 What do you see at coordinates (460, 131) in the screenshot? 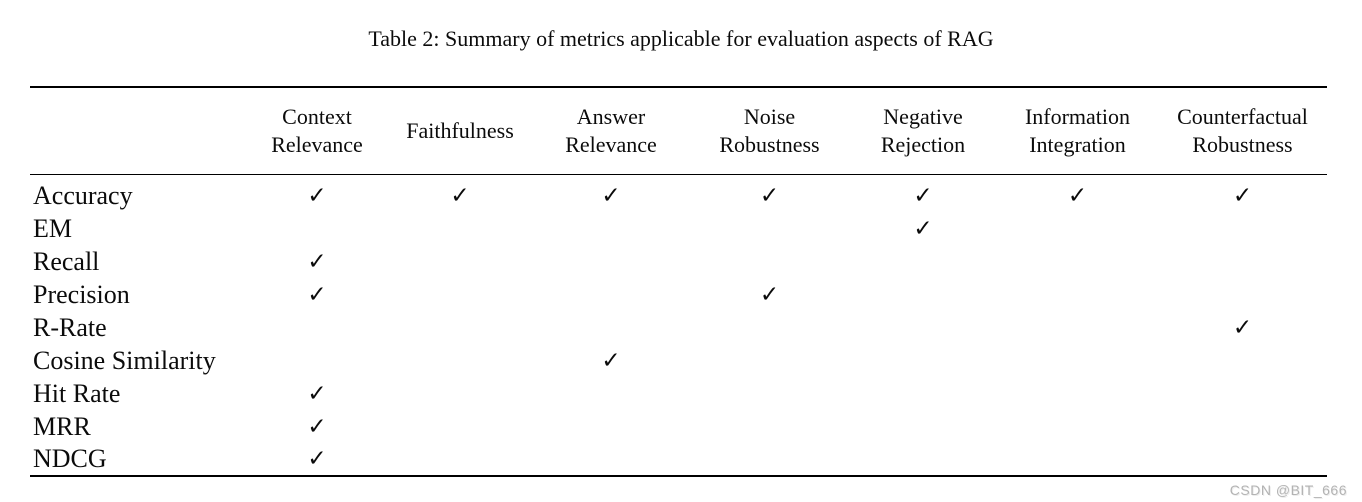
I see `column-header: Faithfulness` at bounding box center [460, 131].